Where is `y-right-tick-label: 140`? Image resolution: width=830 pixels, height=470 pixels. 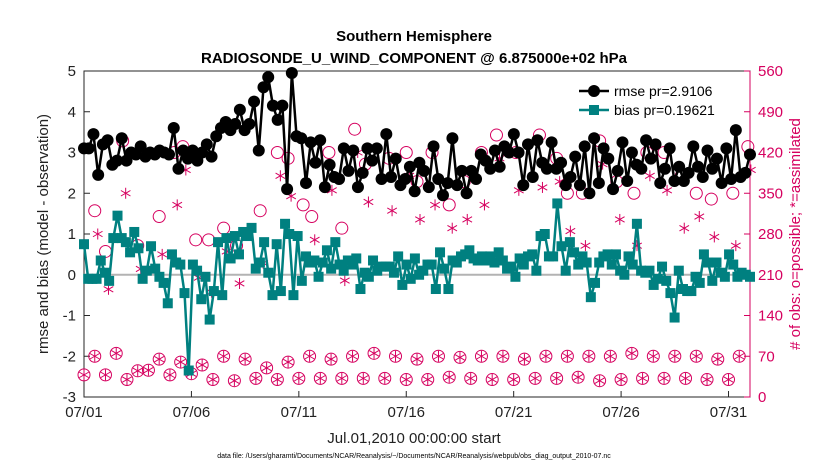 y-right-tick-label: 140 is located at coordinates (770, 316).